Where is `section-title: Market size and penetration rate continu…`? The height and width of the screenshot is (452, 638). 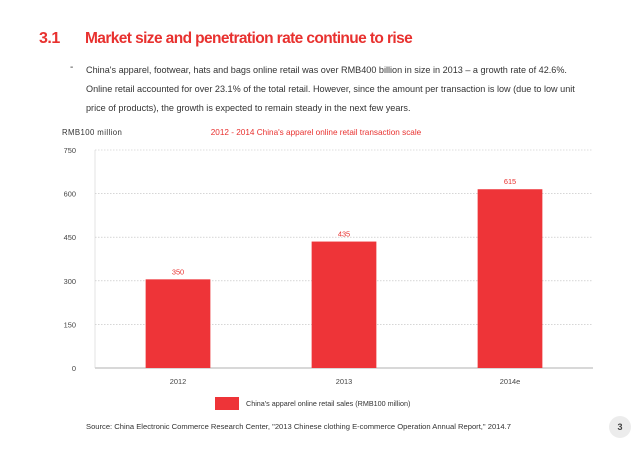 section-title: Market size and penetration rate continu… is located at coordinates (249, 38).